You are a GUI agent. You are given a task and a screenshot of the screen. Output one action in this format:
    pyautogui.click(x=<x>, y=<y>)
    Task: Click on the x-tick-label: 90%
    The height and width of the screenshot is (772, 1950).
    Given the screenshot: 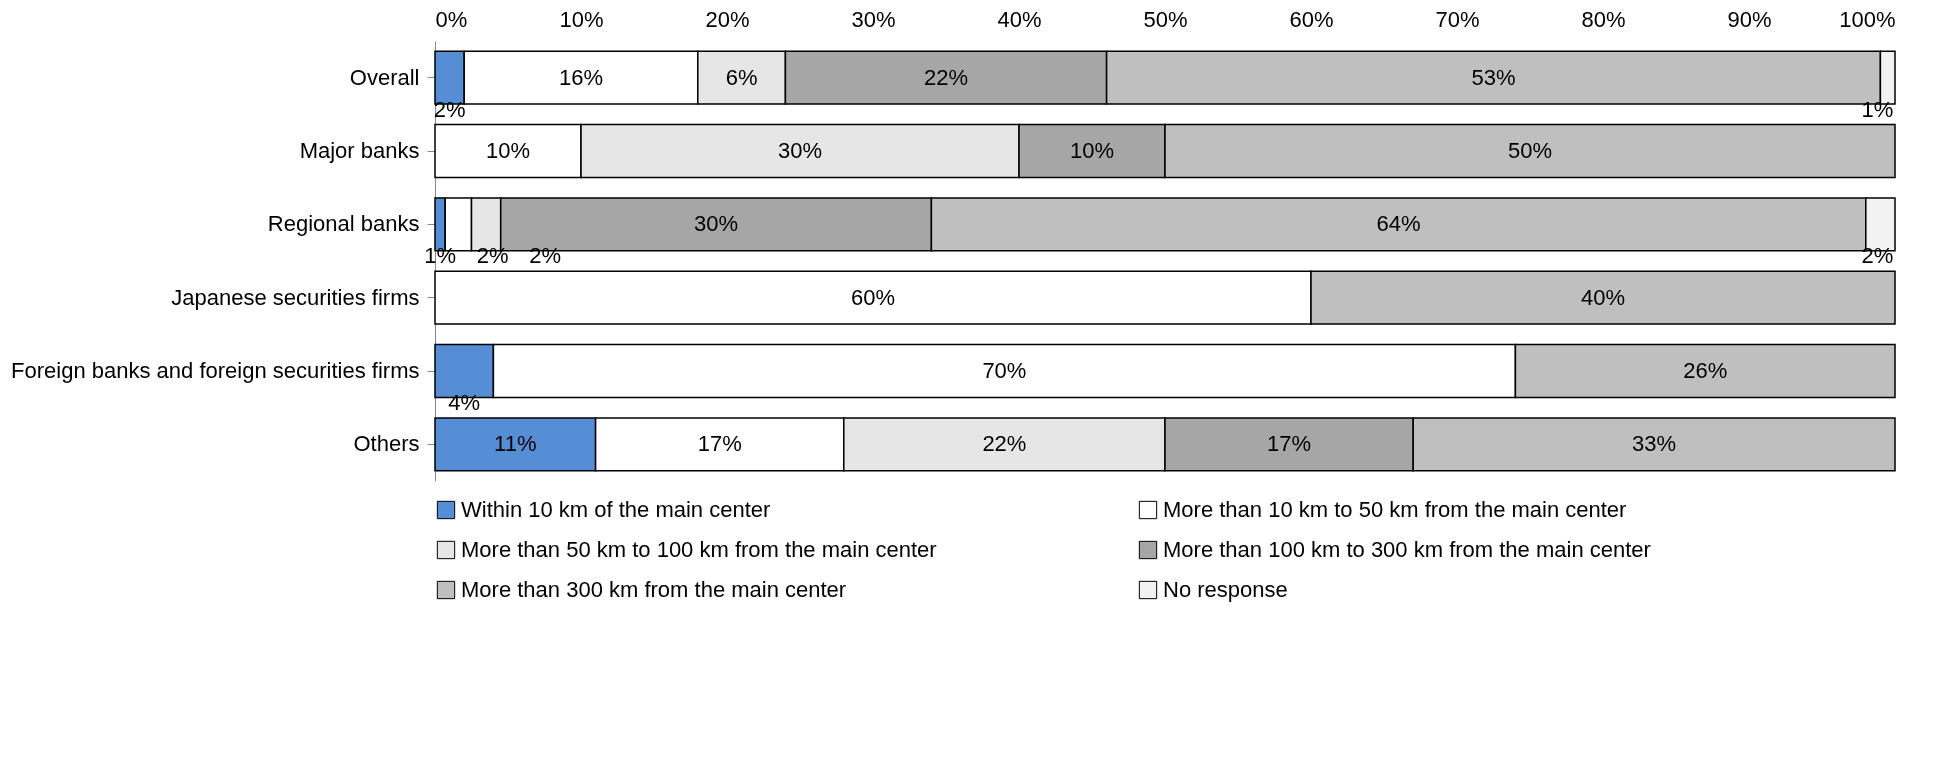 What is the action you would take?
    pyautogui.click(x=1749, y=19)
    